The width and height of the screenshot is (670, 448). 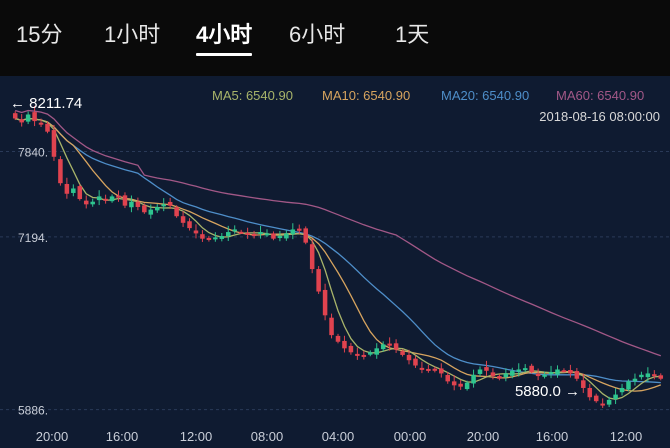 I want to click on ma60-legend: MA60: 6540.90, so click(x=600, y=95).